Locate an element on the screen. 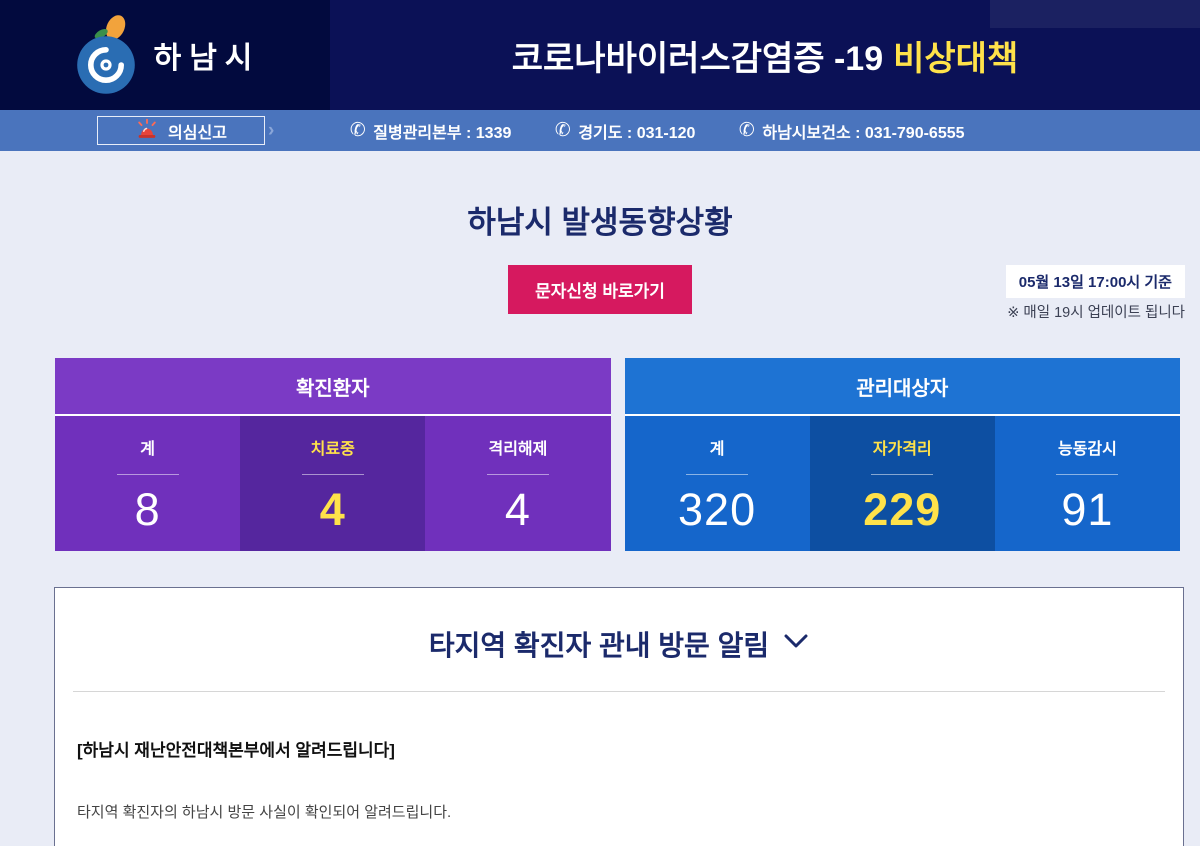  suspect-report-label: 의심신고 is located at coordinates (197, 133).